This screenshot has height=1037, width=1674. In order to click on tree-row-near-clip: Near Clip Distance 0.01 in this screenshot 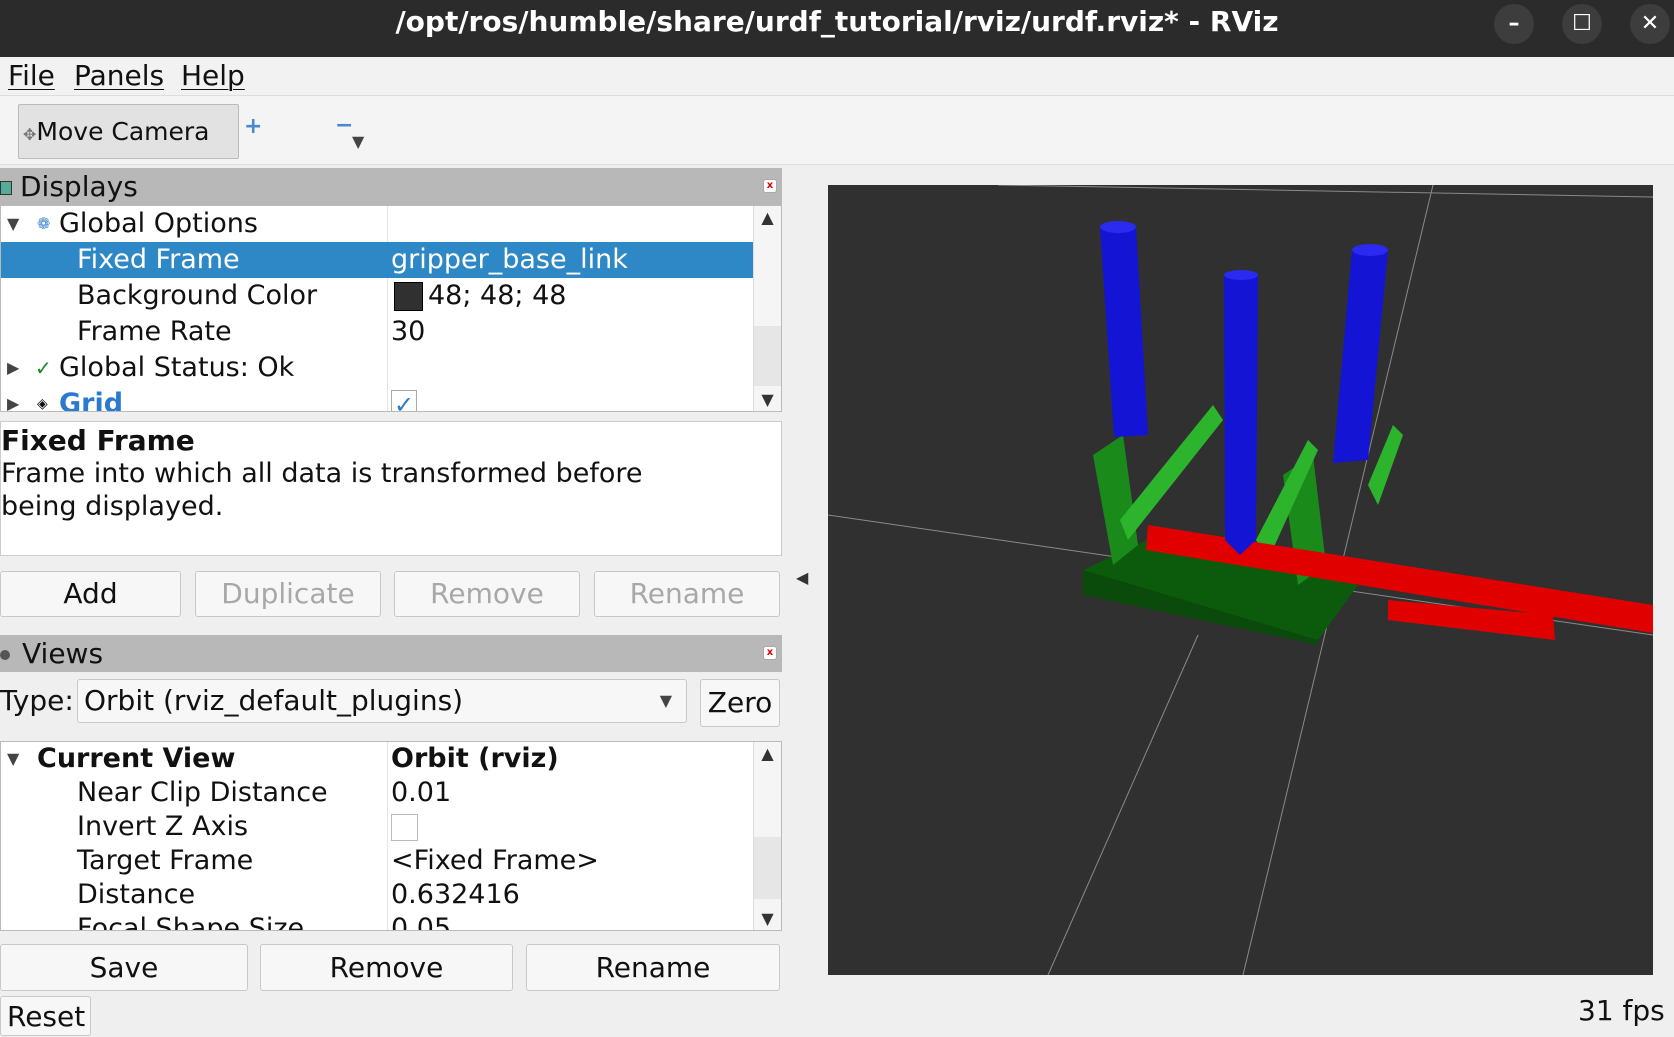, I will do `click(378, 793)`.